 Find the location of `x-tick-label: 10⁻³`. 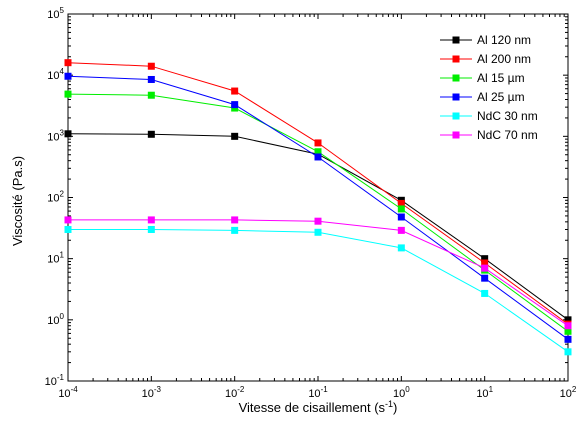

x-tick-label: 10⁻³ is located at coordinates (152, 392).